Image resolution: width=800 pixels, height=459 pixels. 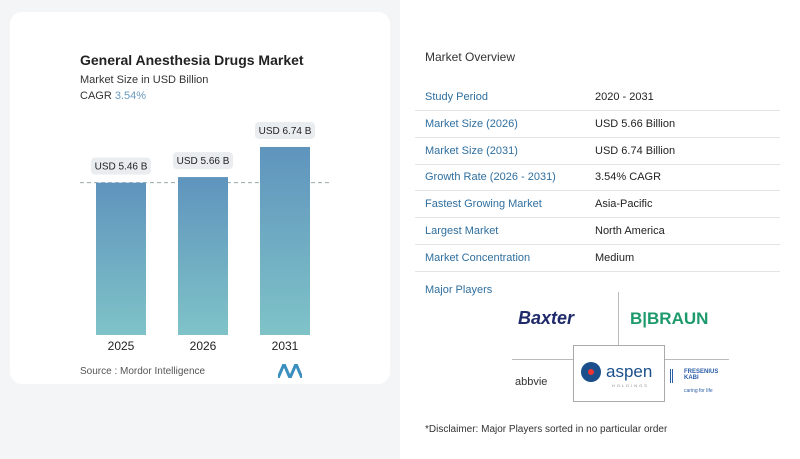 I want to click on row-value: 2020 - 2031, so click(x=624, y=97).